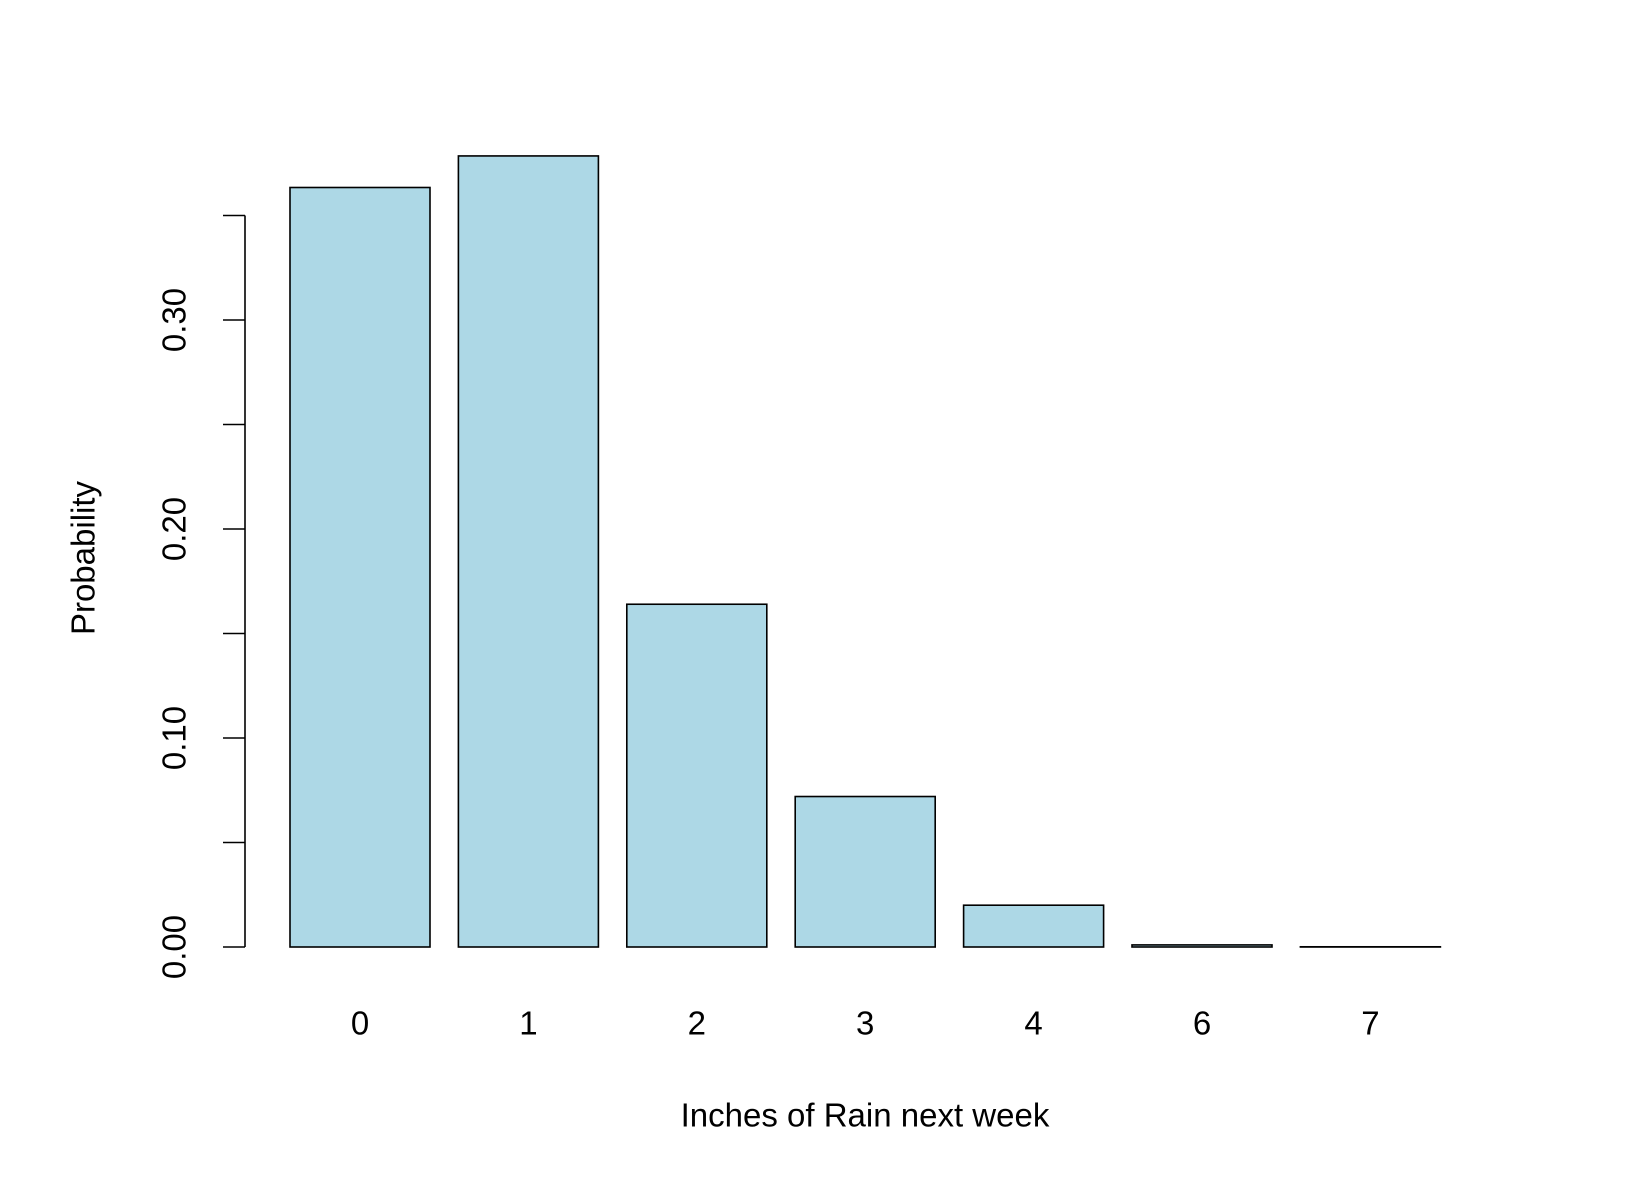 Image resolution: width=1642 pixels, height=1180 pixels. What do you see at coordinates (83, 557) in the screenshot?
I see `y-axis-title: Probability` at bounding box center [83, 557].